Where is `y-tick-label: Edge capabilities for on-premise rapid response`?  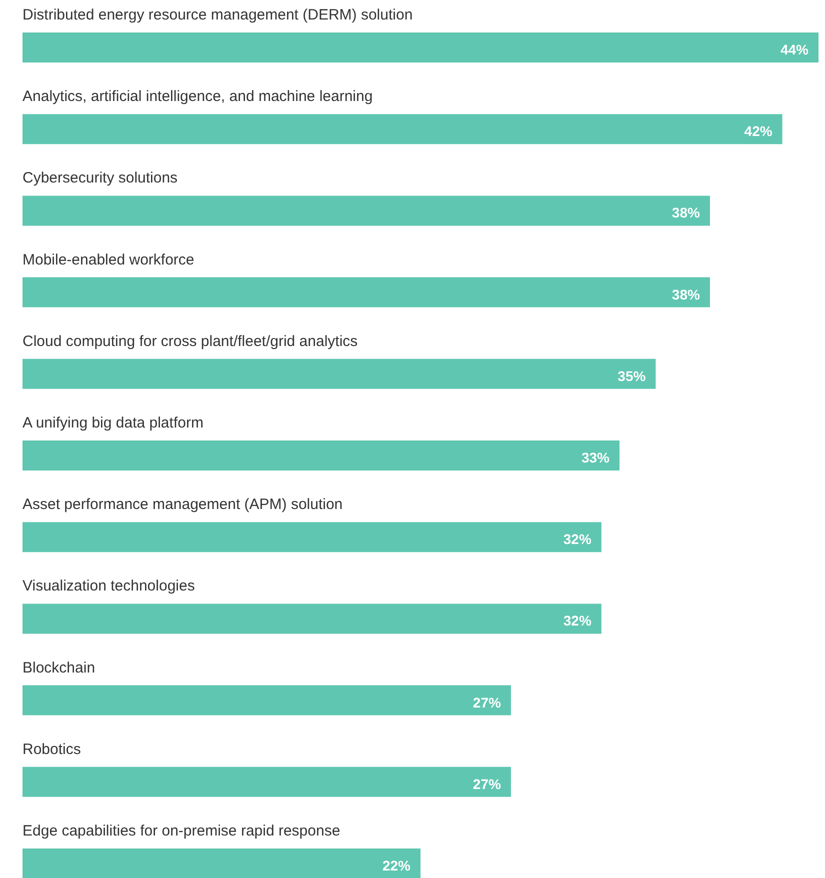 y-tick-label: Edge capabilities for on-premise rapid response is located at coordinates (181, 831).